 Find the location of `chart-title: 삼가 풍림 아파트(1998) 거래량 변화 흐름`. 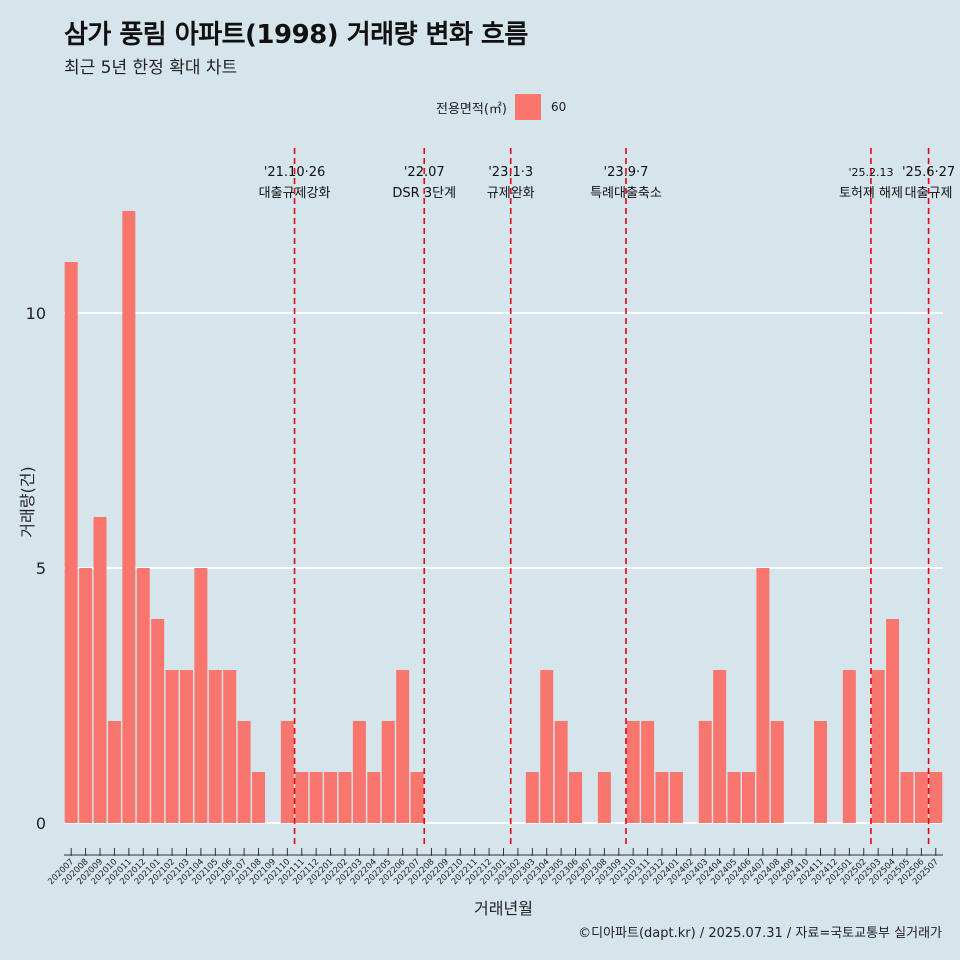

chart-title: 삼가 풍림 아파트(1998) 거래량 변화 흐름 is located at coordinates (296, 35).